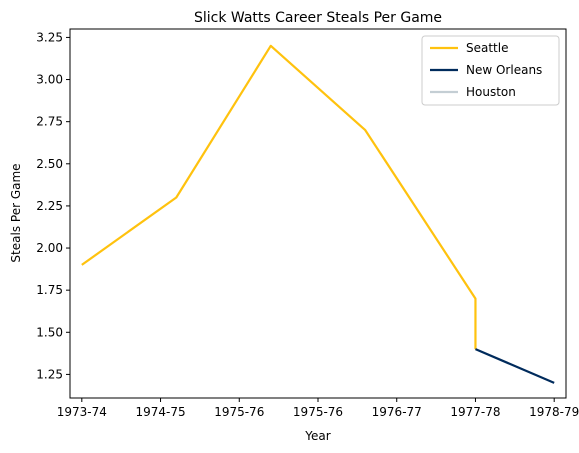 The width and height of the screenshot is (579, 453). I want to click on y-tick-label: 3.25, so click(49, 37).